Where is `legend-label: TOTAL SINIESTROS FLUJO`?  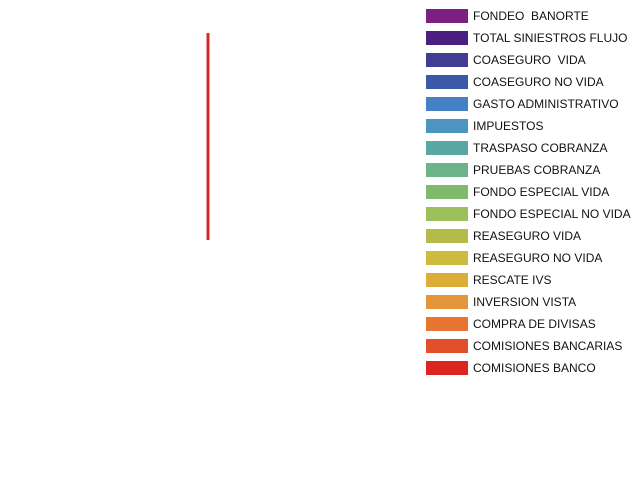
legend-label: TOTAL SINIESTROS FLUJO is located at coordinates (550, 38).